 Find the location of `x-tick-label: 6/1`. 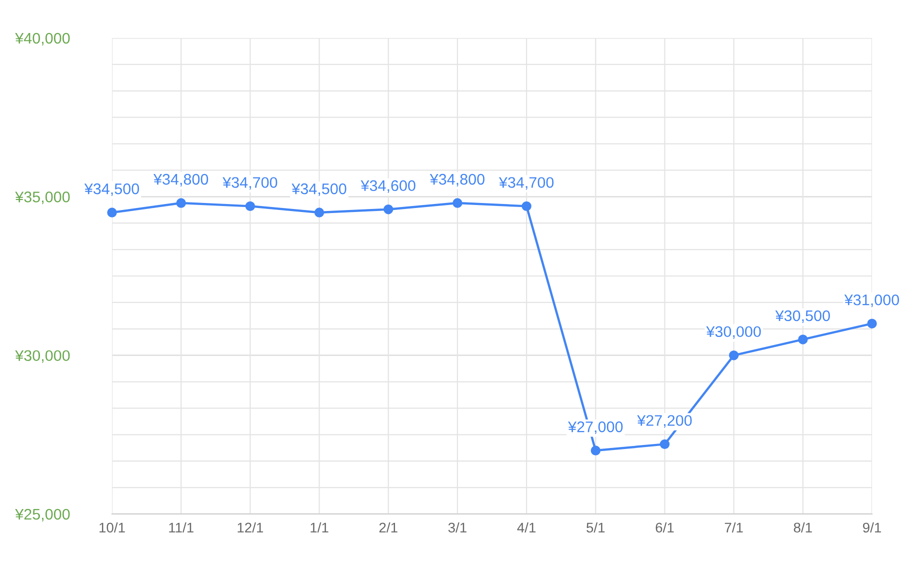

x-tick-label: 6/1 is located at coordinates (665, 527).